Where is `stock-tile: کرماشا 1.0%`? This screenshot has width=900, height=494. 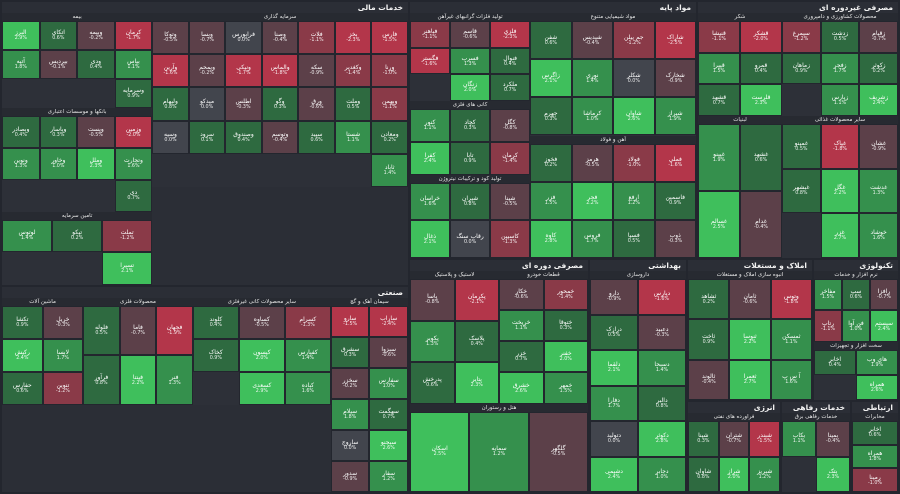 stock-tile: کرماشا 1.0% is located at coordinates (592, 116).